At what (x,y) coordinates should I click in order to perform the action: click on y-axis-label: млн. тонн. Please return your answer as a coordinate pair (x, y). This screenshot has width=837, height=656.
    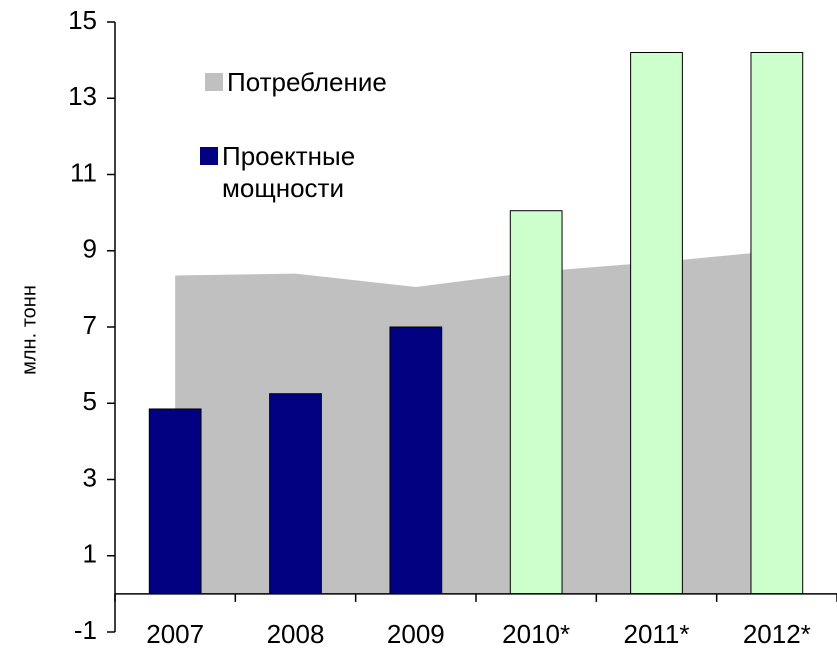
    Looking at the image, I should click on (29, 330).